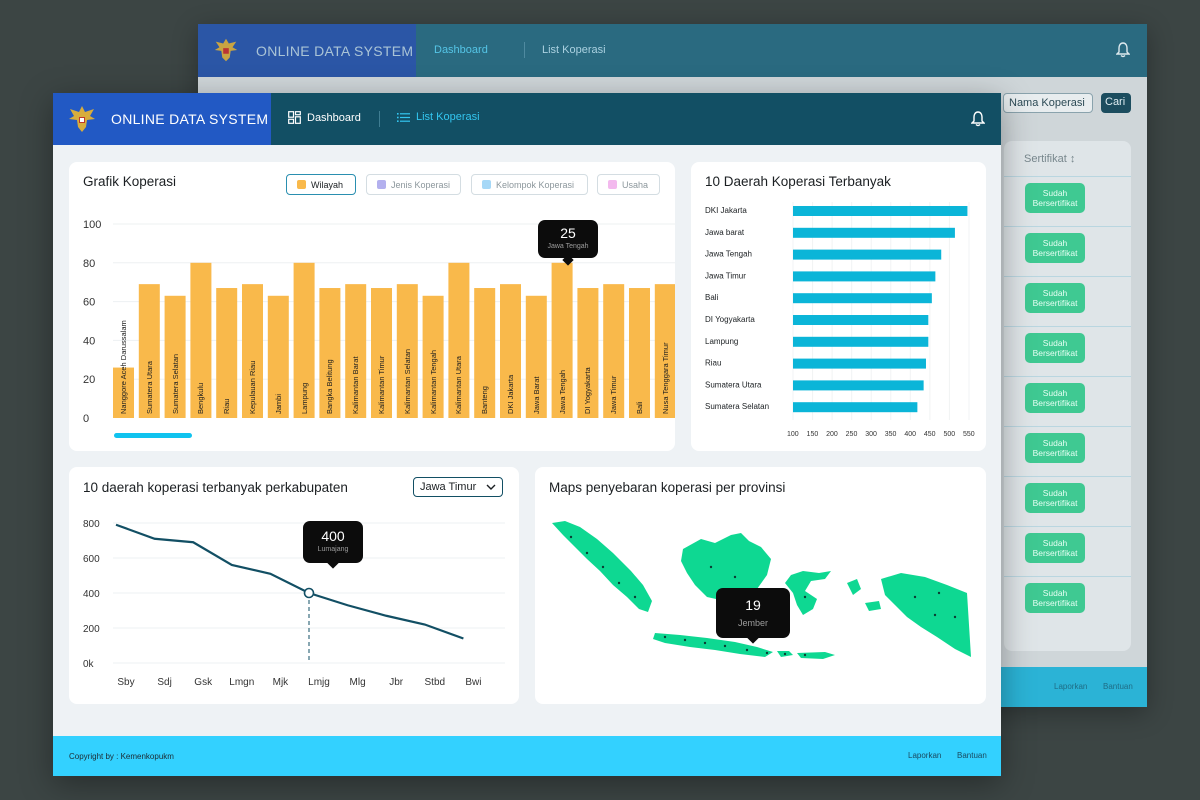  What do you see at coordinates (726, 567) in the screenshot?
I see `map-kalimantan` at bounding box center [726, 567].